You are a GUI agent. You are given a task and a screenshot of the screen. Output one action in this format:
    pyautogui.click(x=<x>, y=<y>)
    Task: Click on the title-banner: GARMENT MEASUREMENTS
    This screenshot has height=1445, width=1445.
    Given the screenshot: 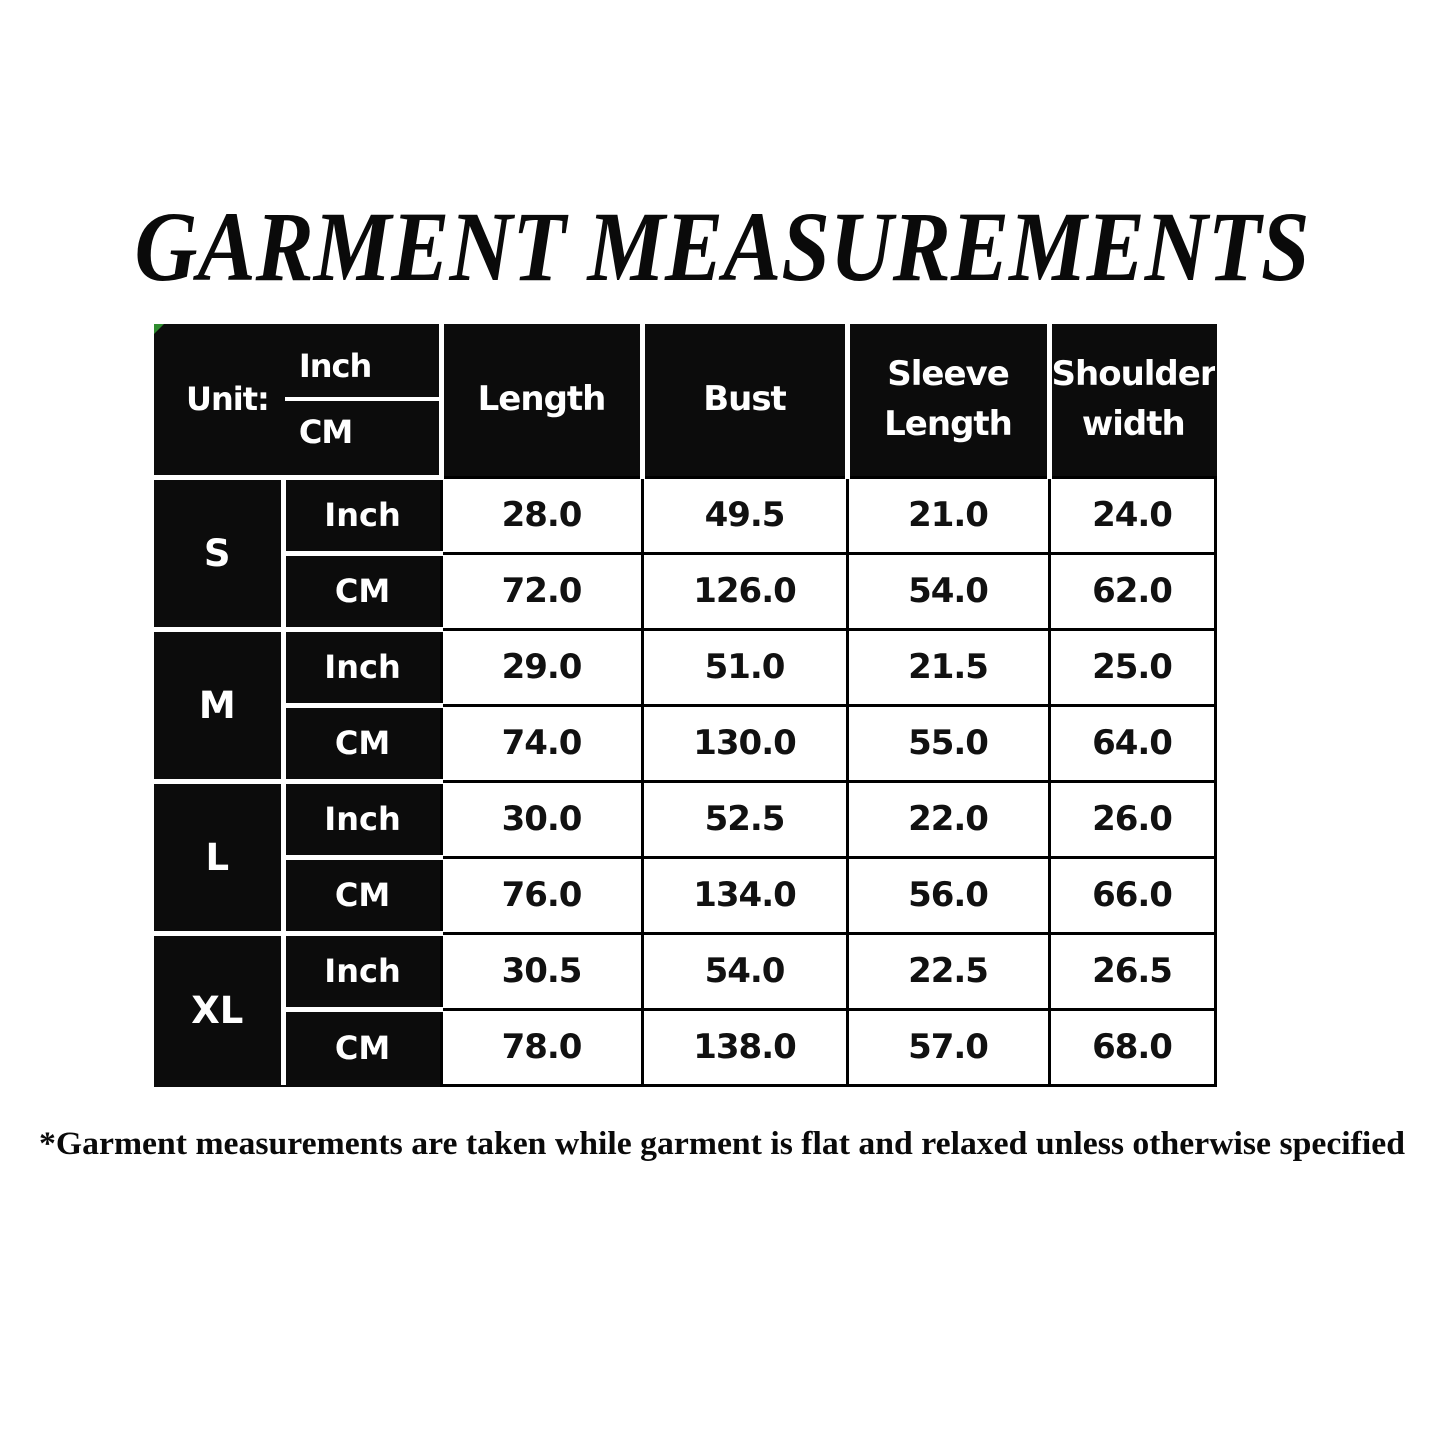 What is the action you would take?
    pyautogui.click(x=722, y=248)
    